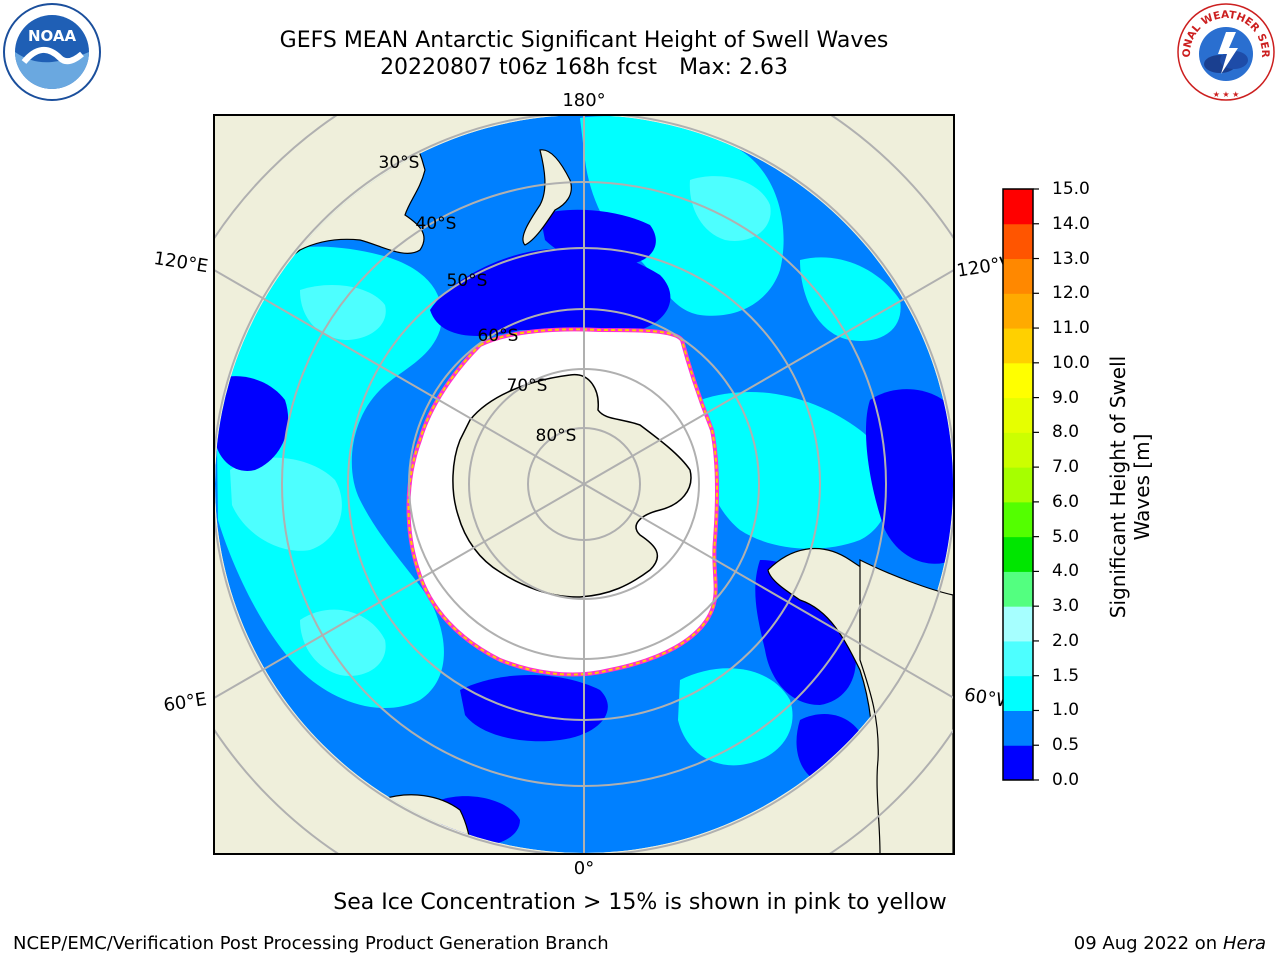 The image size is (1280, 960). What do you see at coordinates (1071, 223) in the screenshot?
I see `colorbar-tick-label: 14.0` at bounding box center [1071, 223].